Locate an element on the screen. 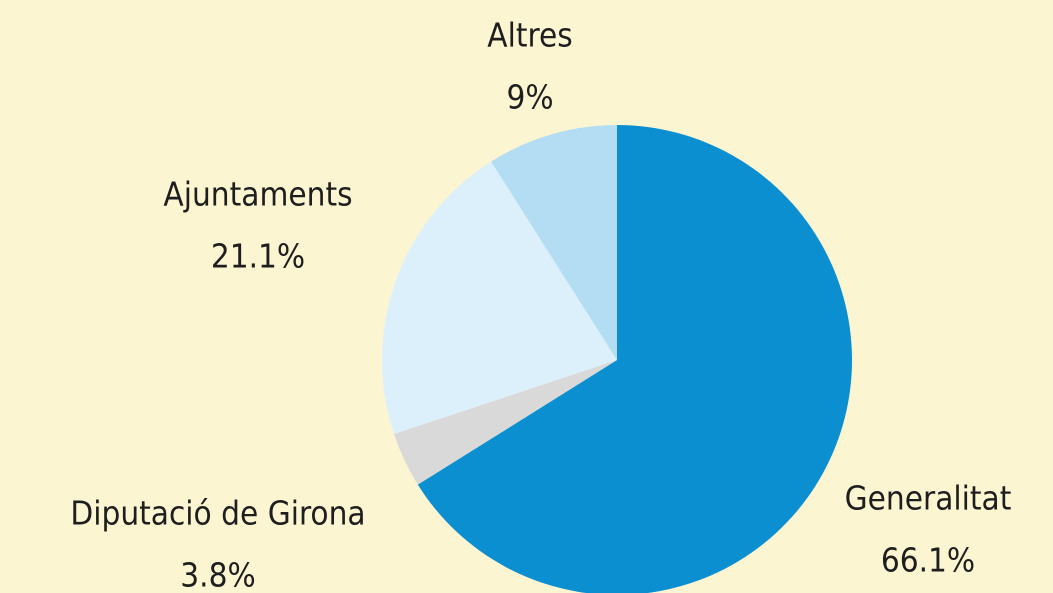 Image resolution: width=1053 pixels, height=593 pixels. slice-label: Ajuntaments is located at coordinates (257, 194).